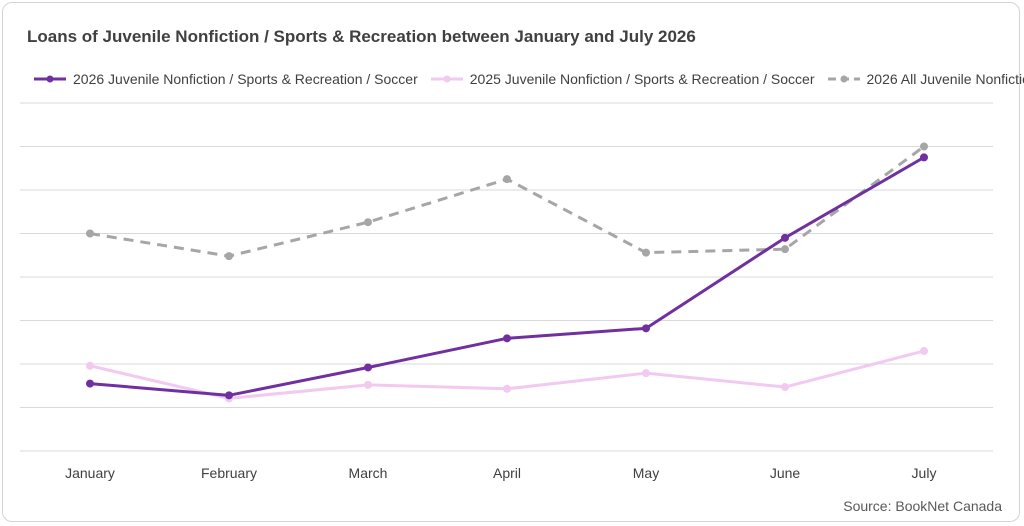  I want to click on legend-swatch-all-juvenile, so click(843, 79).